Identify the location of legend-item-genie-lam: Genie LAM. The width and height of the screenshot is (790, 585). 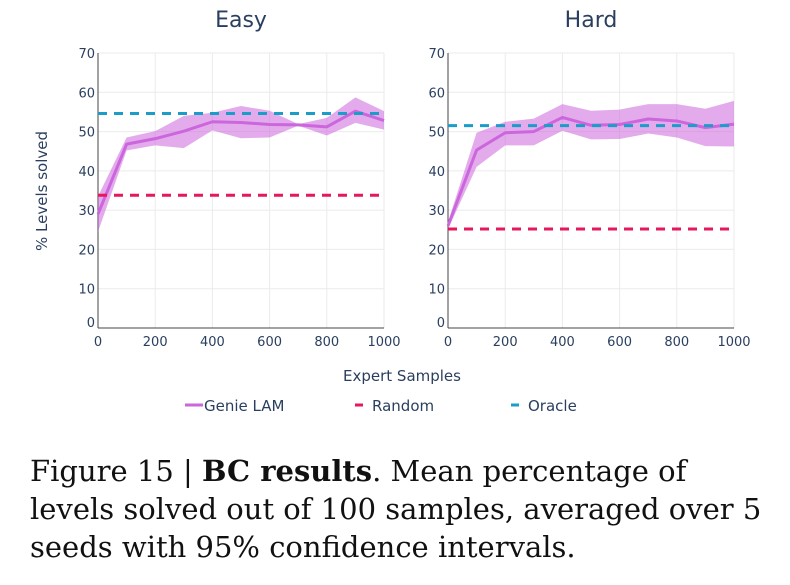
(234, 406).